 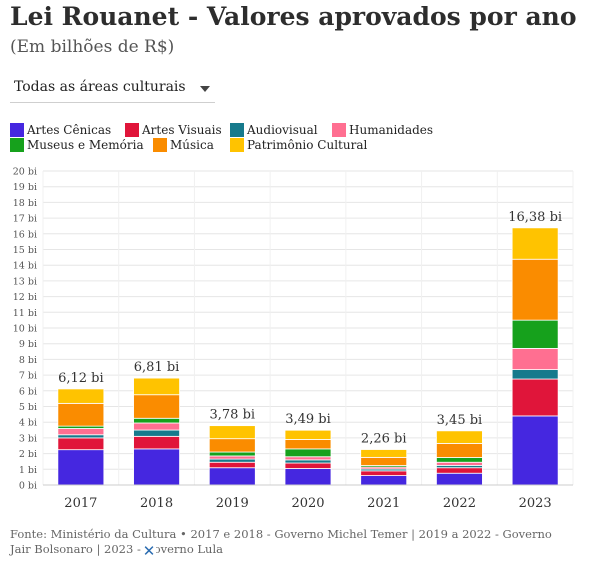 What do you see at coordinates (192, 145) in the screenshot?
I see `legend-label: Música` at bounding box center [192, 145].